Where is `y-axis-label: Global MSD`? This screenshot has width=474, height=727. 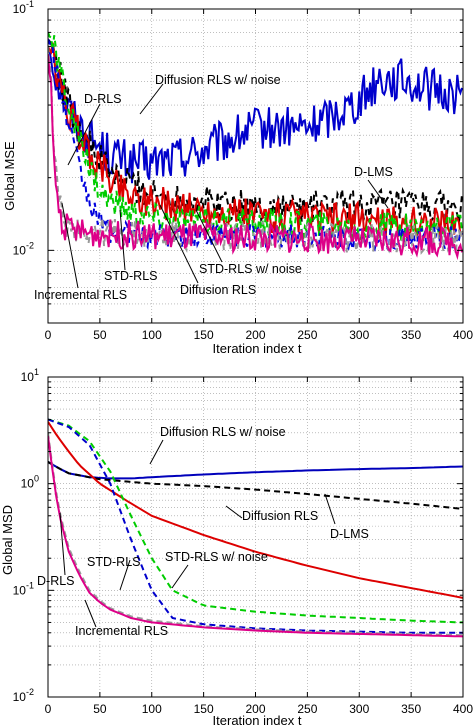 y-axis-label: Global MSD is located at coordinates (7, 540).